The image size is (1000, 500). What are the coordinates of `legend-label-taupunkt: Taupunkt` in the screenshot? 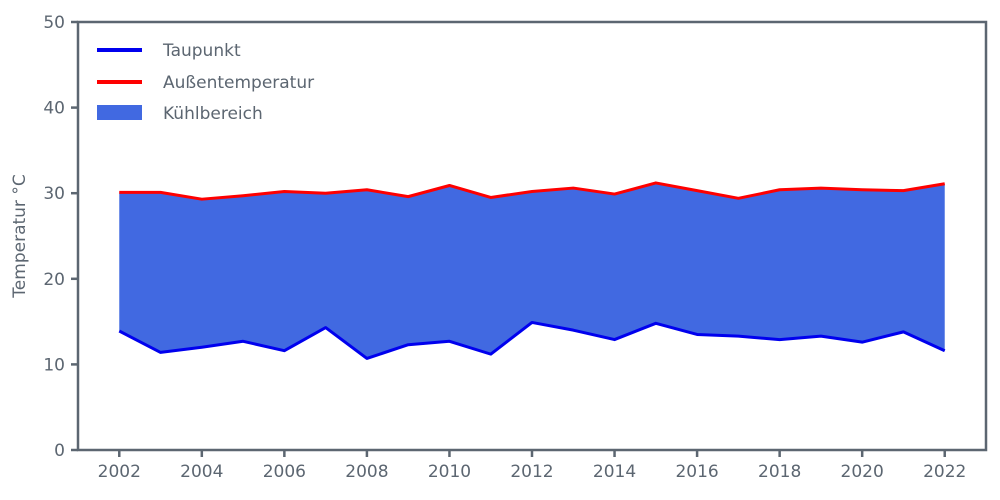 It's located at (201, 51).